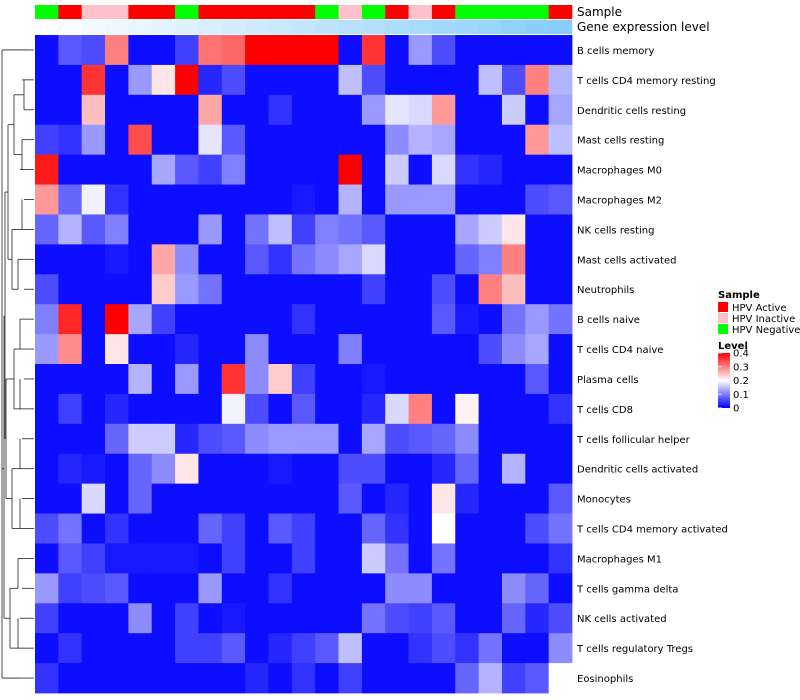  What do you see at coordinates (605, 679) in the screenshot?
I see `row-label: Eosinophils` at bounding box center [605, 679].